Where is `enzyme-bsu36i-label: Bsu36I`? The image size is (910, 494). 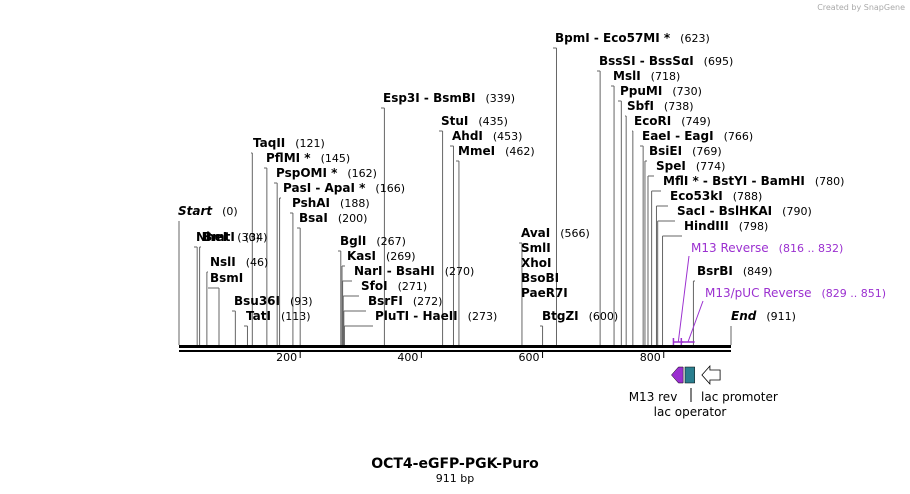 enzyme-bsu36i-label: Bsu36I is located at coordinates (257, 301).